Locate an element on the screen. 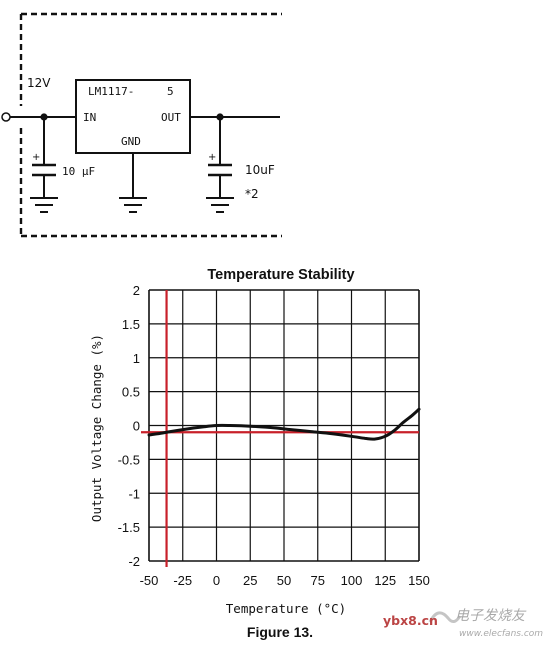  ic-variant: 5 is located at coordinates (170, 91).